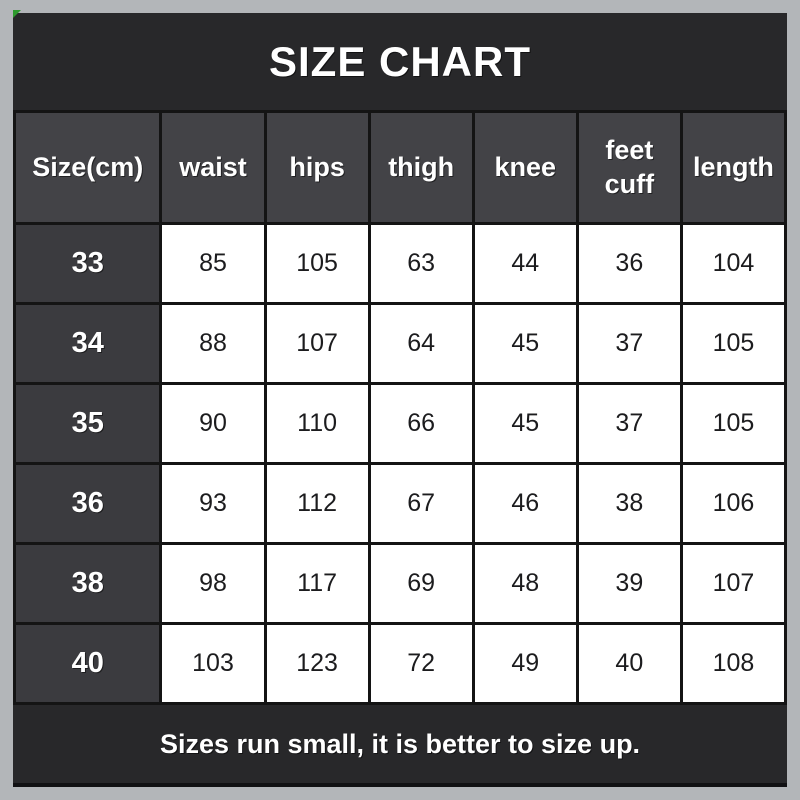  Describe the element at coordinates (213, 167) in the screenshot. I see `column-header: waist` at that location.